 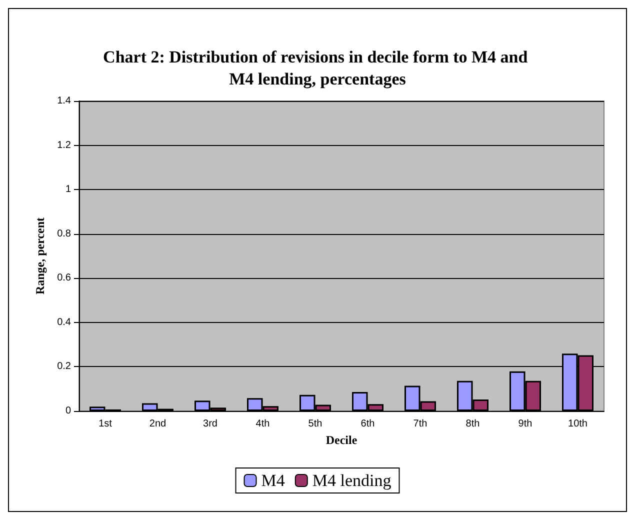 What do you see at coordinates (420, 424) in the screenshot?
I see `x-tick-label: 7th` at bounding box center [420, 424].